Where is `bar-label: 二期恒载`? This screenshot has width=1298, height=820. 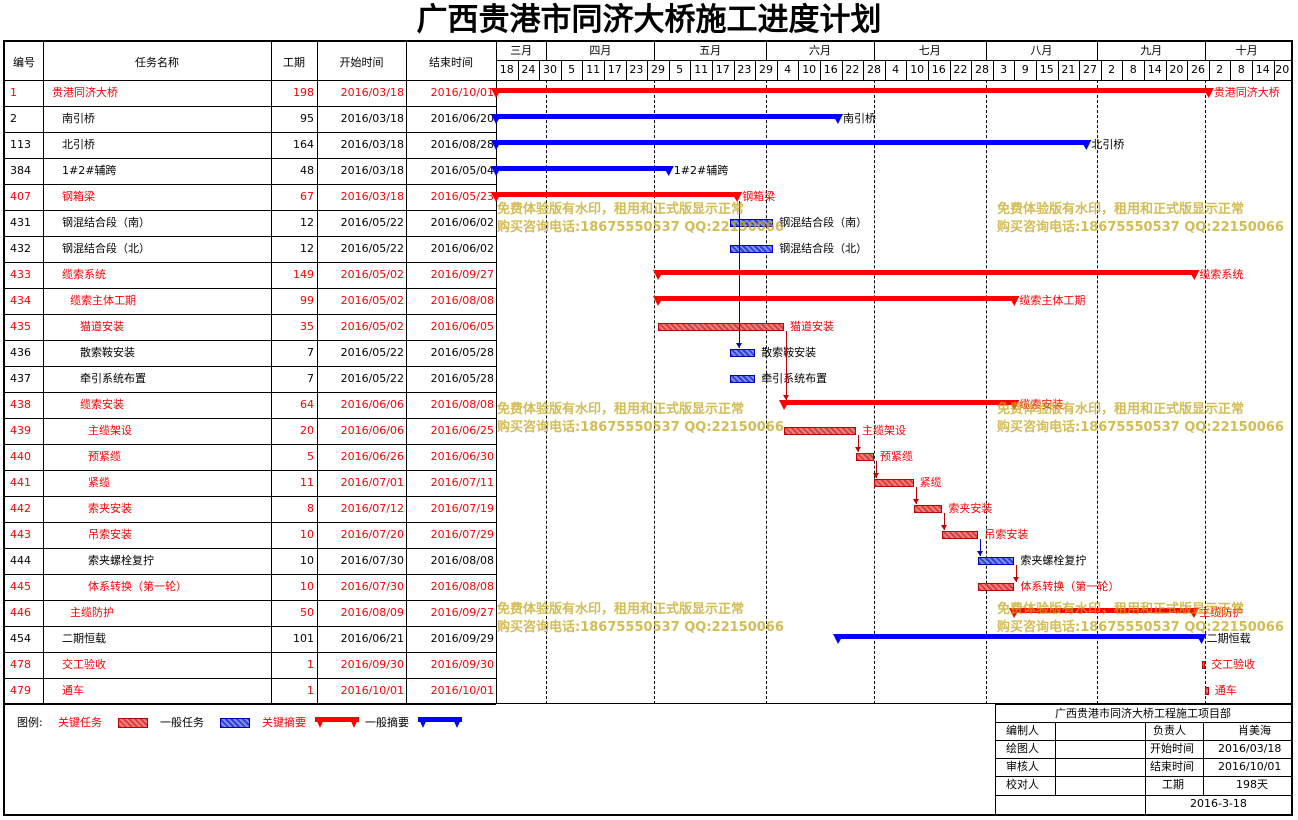 bar-label: 二期恒载 is located at coordinates (1228, 638).